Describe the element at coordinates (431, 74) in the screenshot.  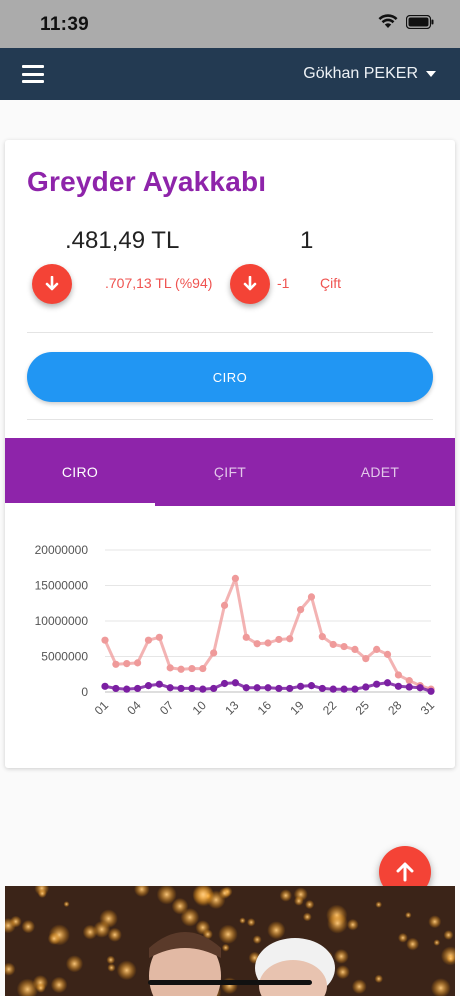
I see `caret-down-icon` at that location.